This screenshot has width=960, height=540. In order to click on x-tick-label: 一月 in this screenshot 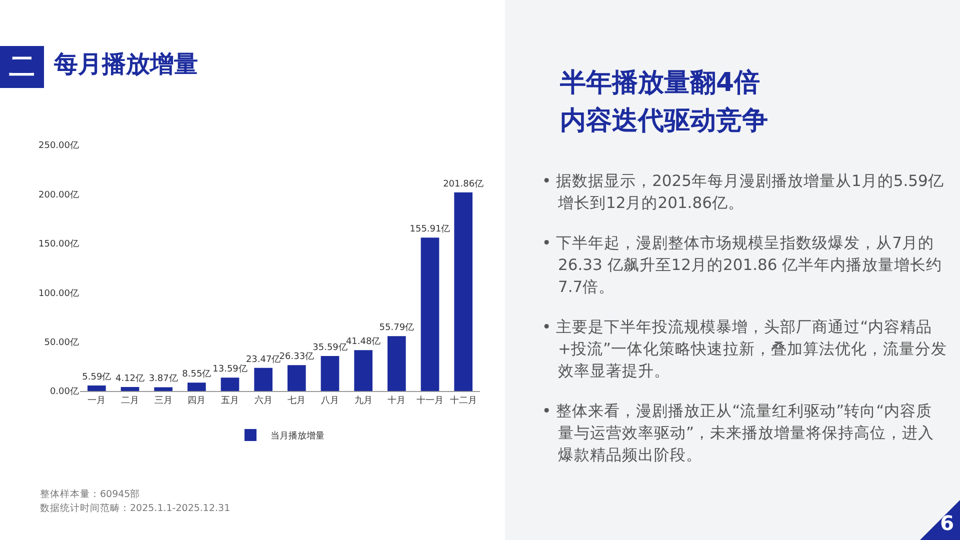, I will do `click(97, 401)`.